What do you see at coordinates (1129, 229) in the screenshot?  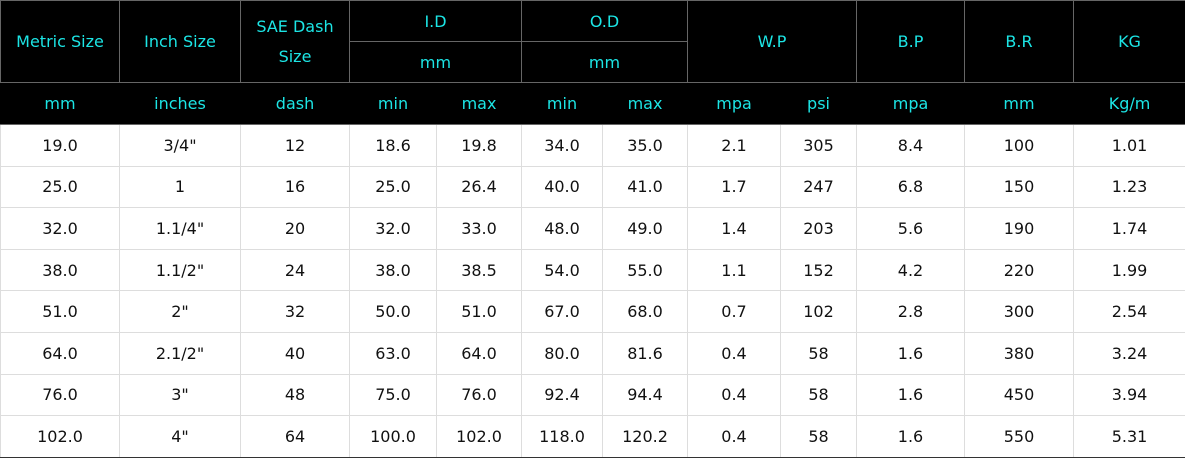 I see `data-cell: 1.74` at bounding box center [1129, 229].